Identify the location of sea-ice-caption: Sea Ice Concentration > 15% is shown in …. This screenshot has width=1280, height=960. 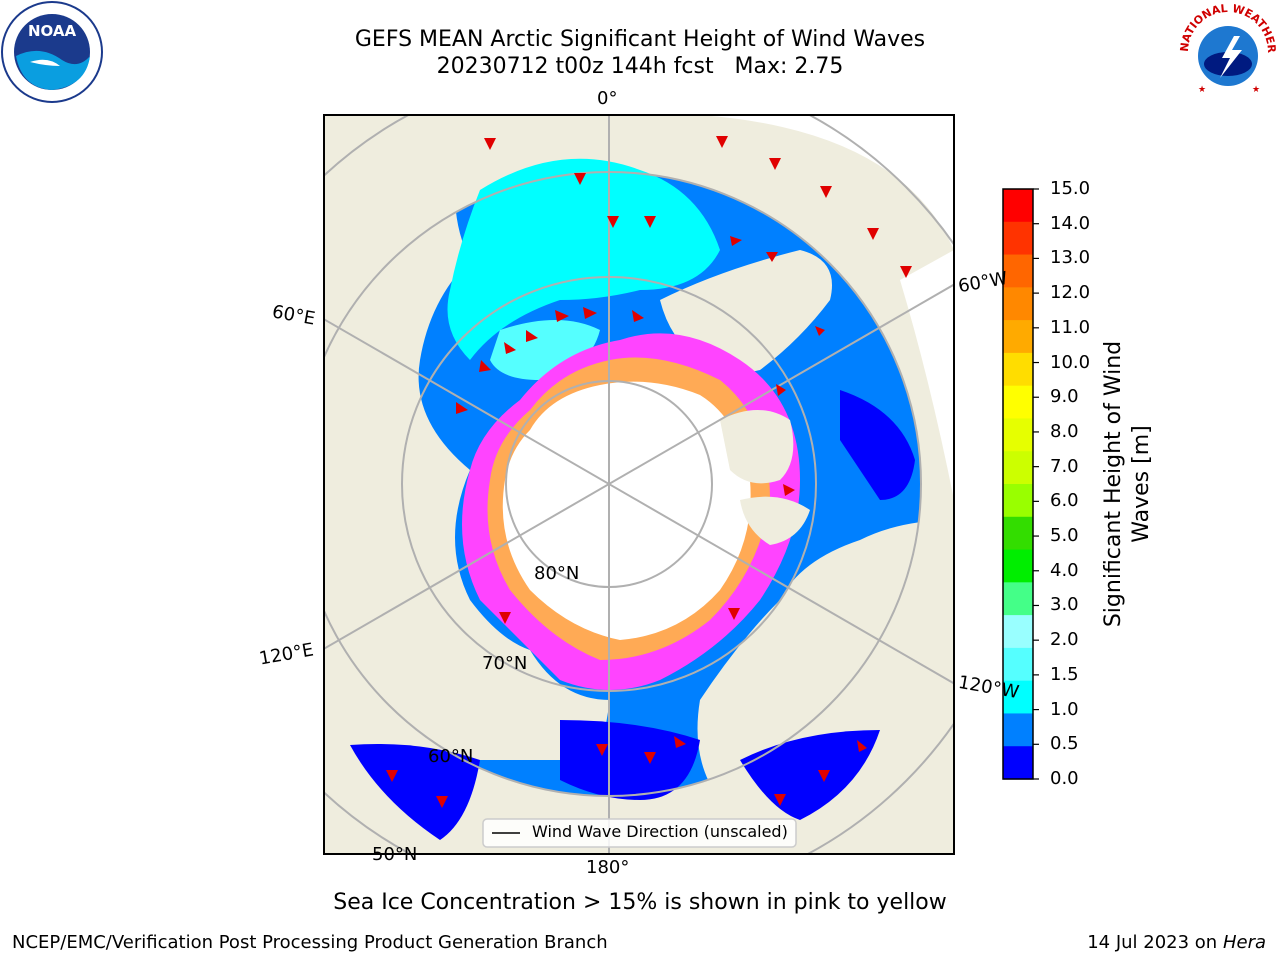
(640, 902).